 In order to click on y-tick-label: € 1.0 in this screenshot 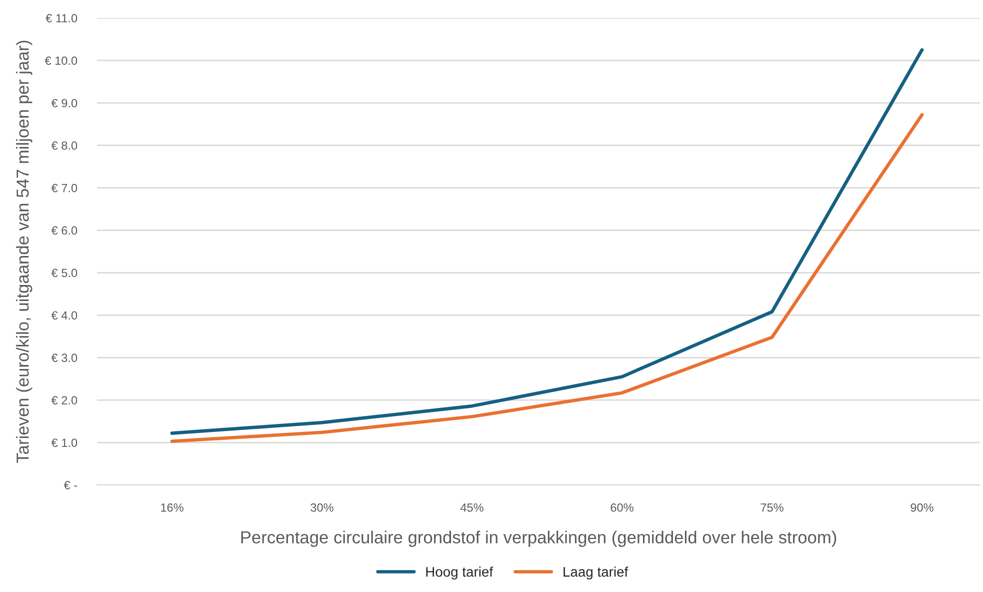, I will do `click(64, 442)`.